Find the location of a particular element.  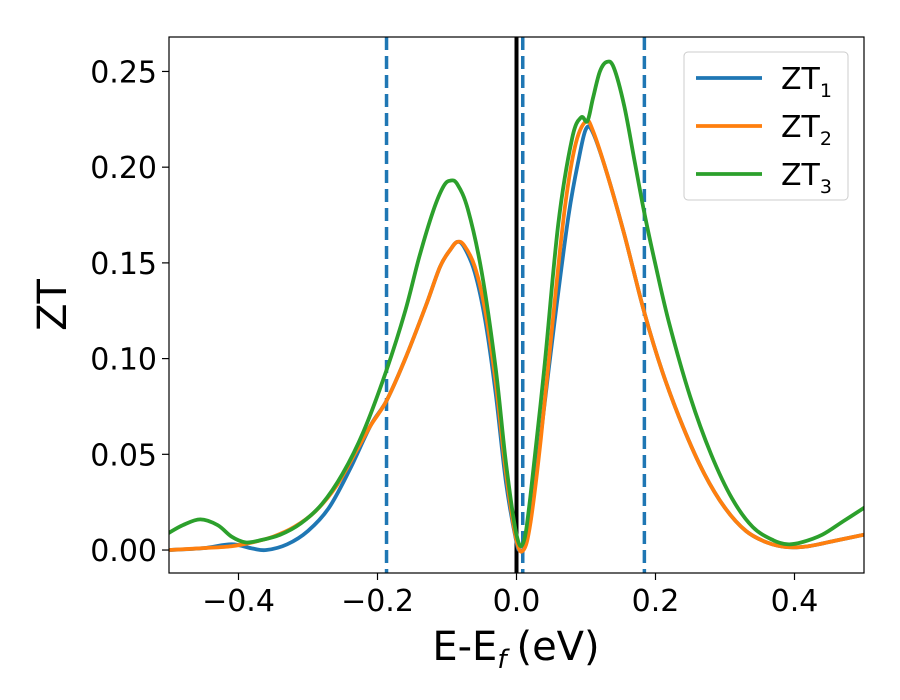

x-axis: −0.4 −0.2 0.0 0.2 0.4 is located at coordinates (510, 596).